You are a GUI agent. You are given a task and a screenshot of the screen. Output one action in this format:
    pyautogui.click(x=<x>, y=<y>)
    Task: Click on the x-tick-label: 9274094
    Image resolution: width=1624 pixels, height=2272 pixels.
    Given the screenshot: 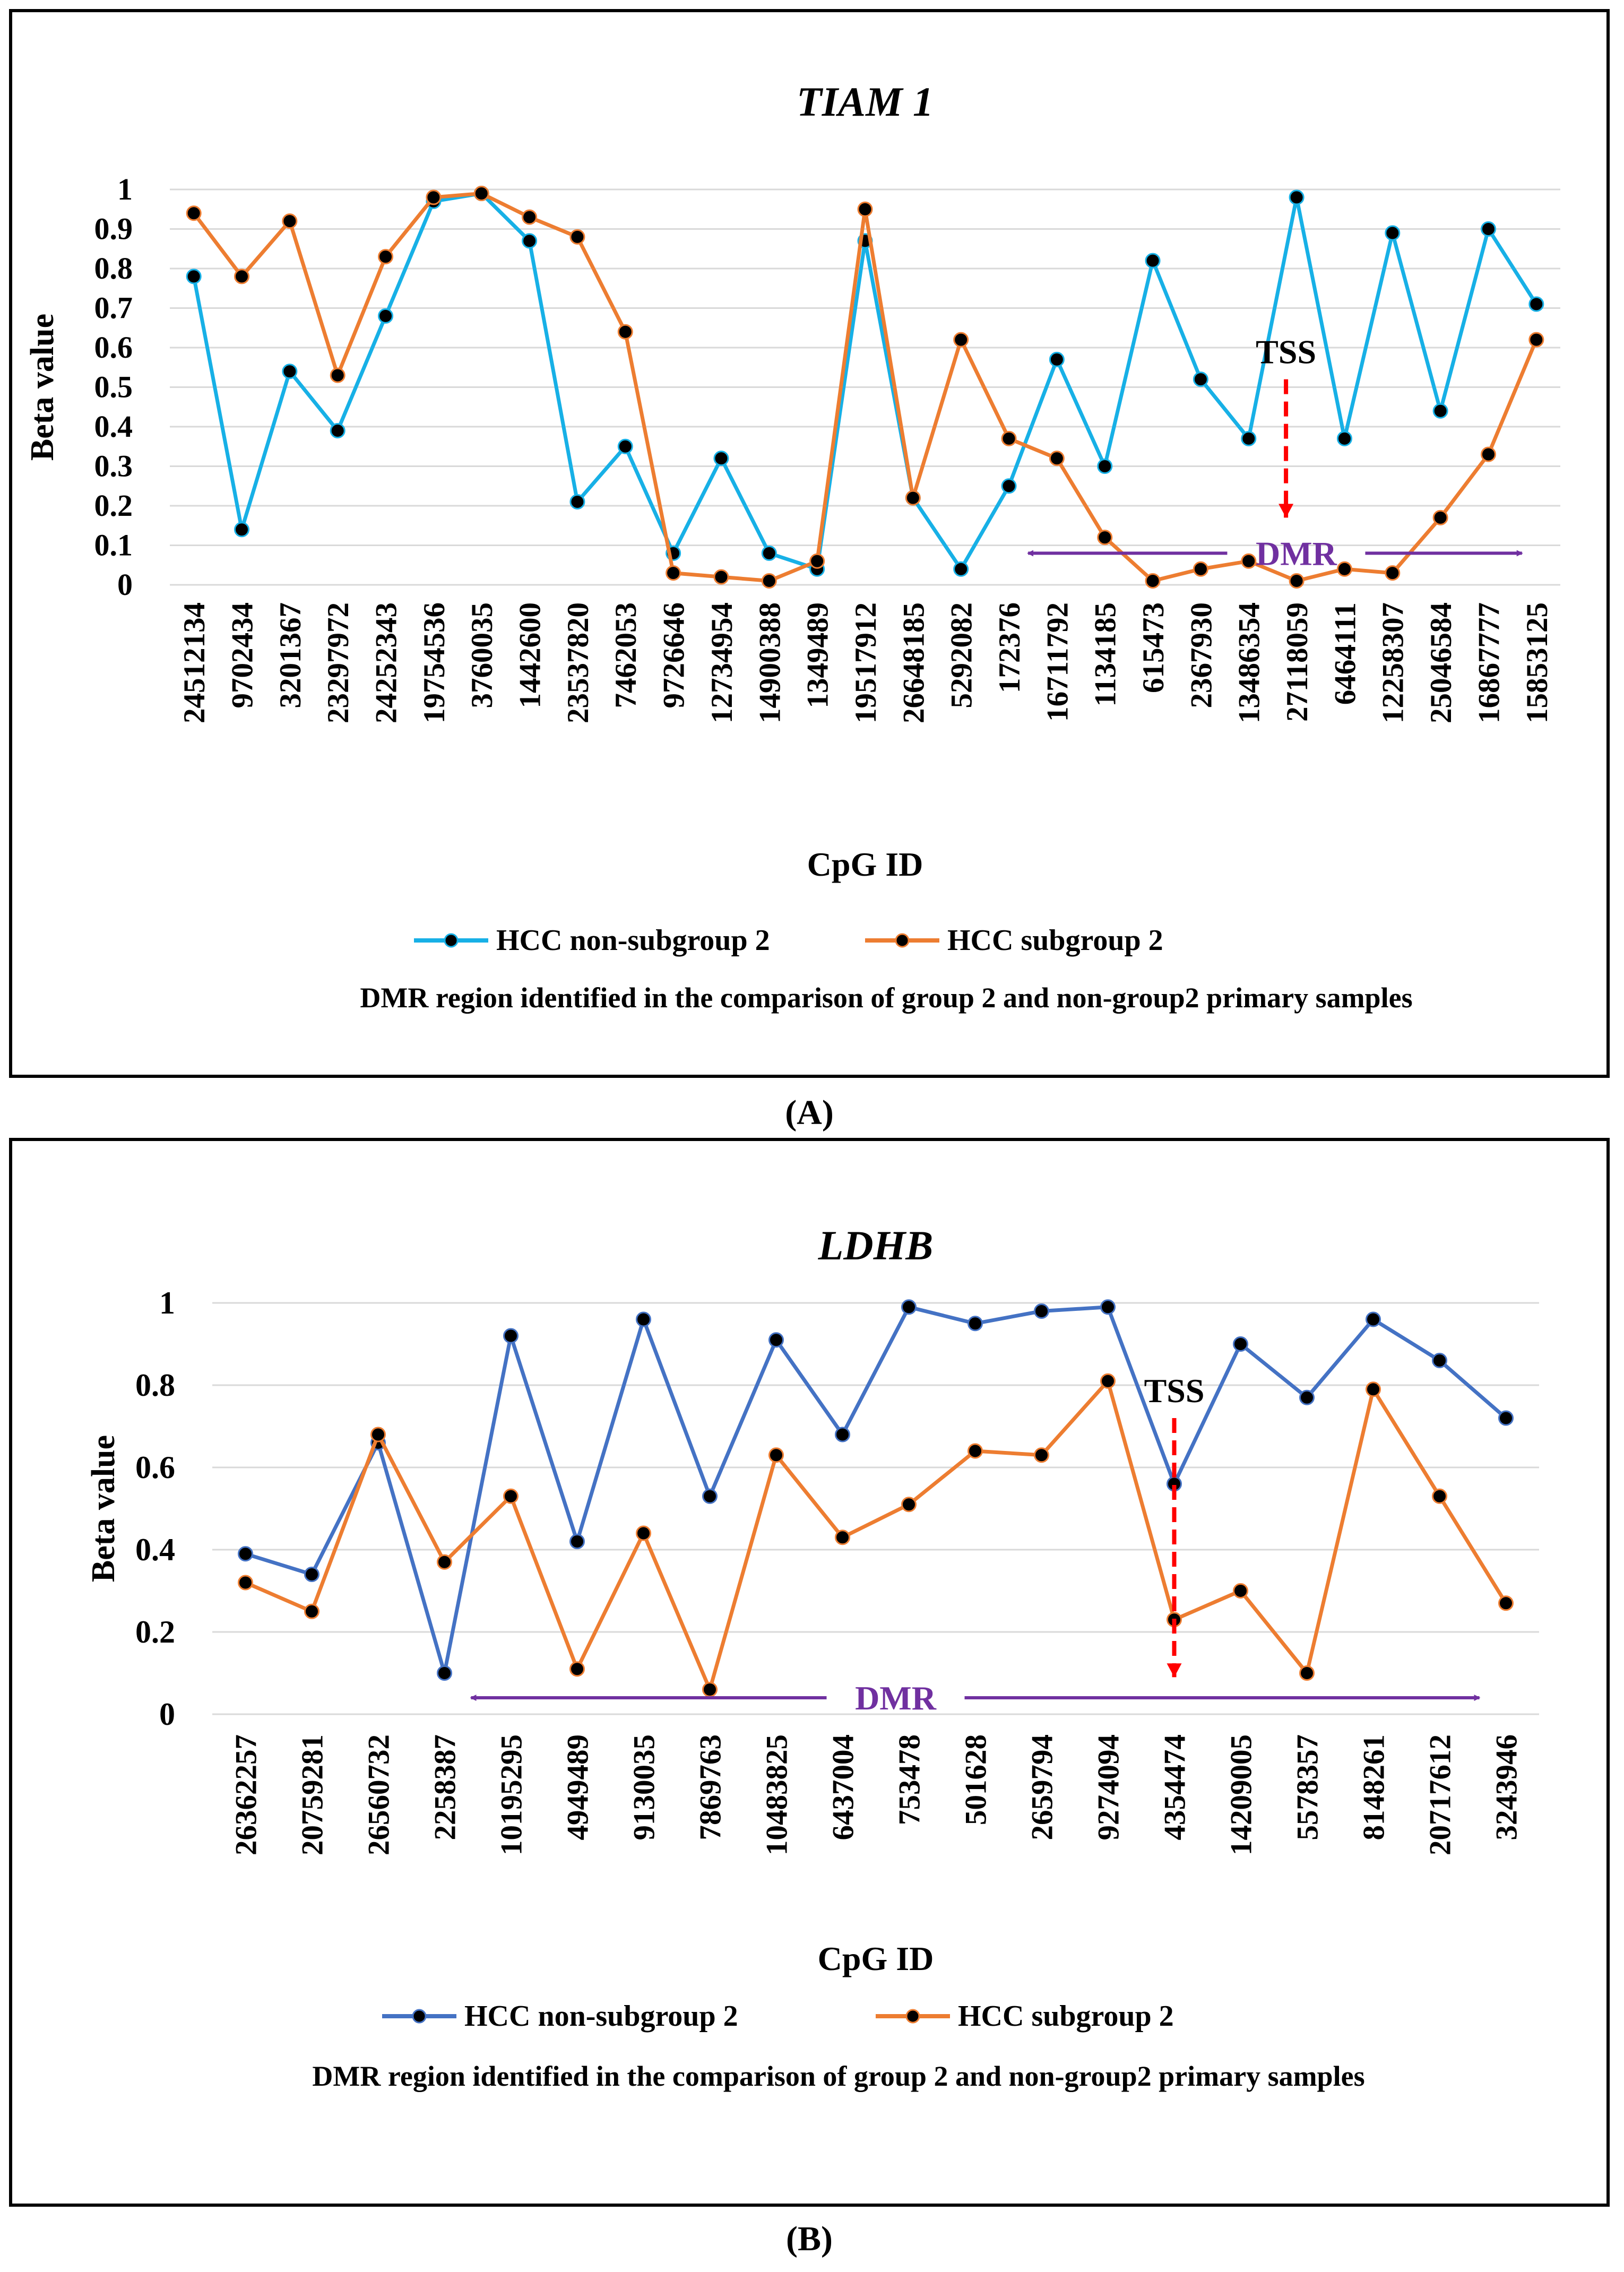 What is the action you would take?
    pyautogui.click(x=1108, y=1787)
    